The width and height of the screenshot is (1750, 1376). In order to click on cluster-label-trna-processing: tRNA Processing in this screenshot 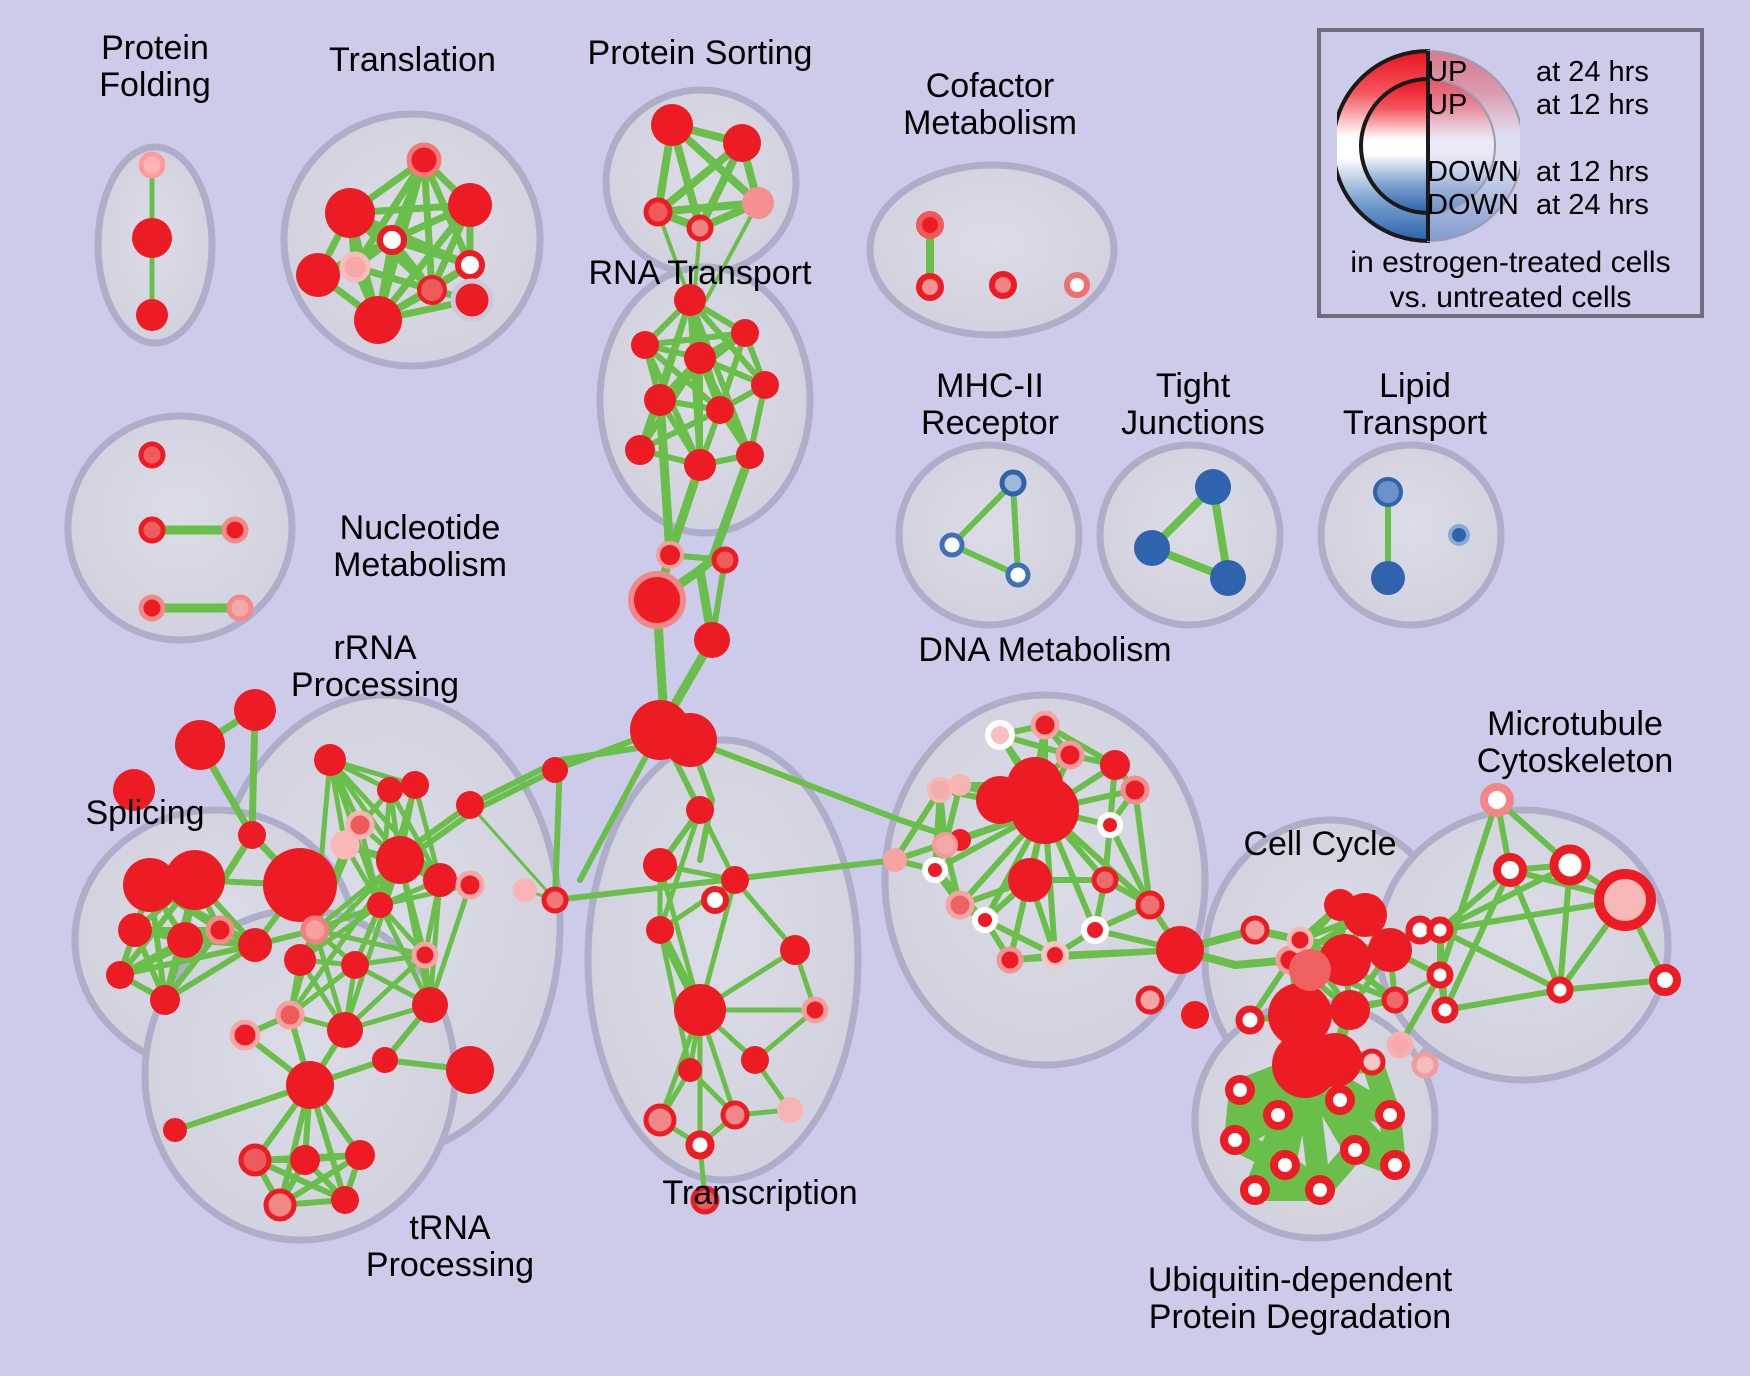, I will do `click(450, 1246)`.